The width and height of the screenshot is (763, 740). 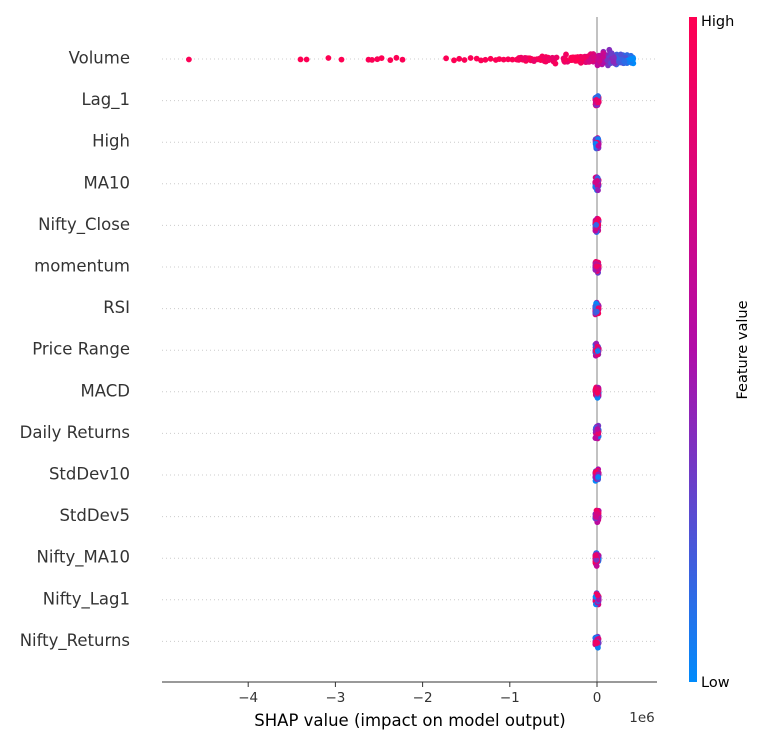 I want to click on feature-label: Nifty_MA10, so click(x=83, y=558).